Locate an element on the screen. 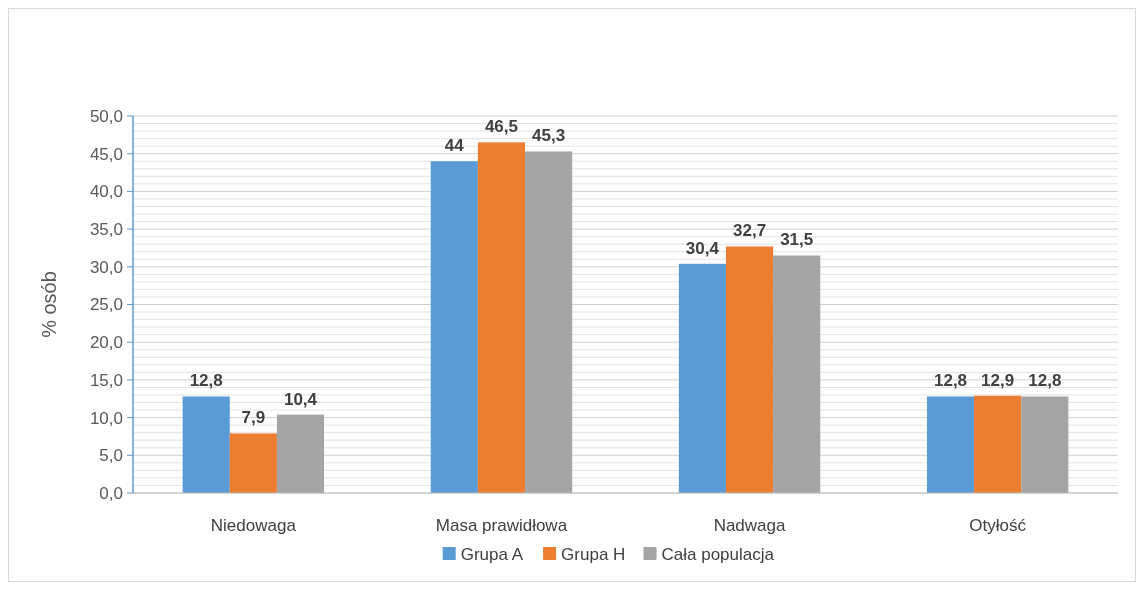 This screenshot has height=590, width=1144. data-label: 30,4 is located at coordinates (702, 248).